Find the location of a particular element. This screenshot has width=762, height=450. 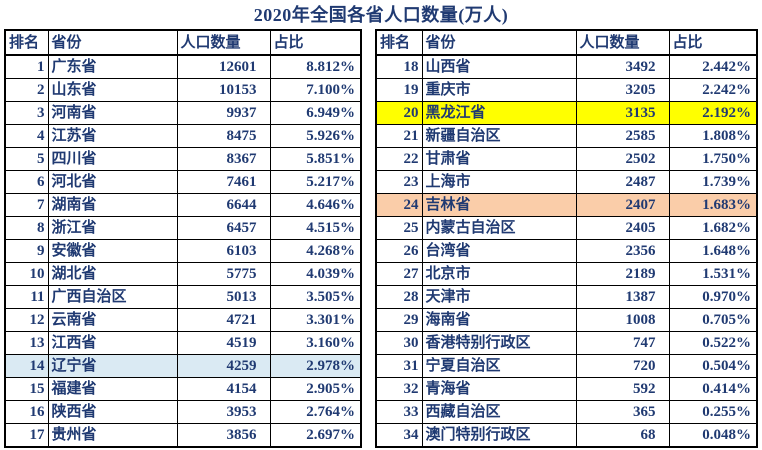

province-cell: 山东省 is located at coordinates (112, 90).